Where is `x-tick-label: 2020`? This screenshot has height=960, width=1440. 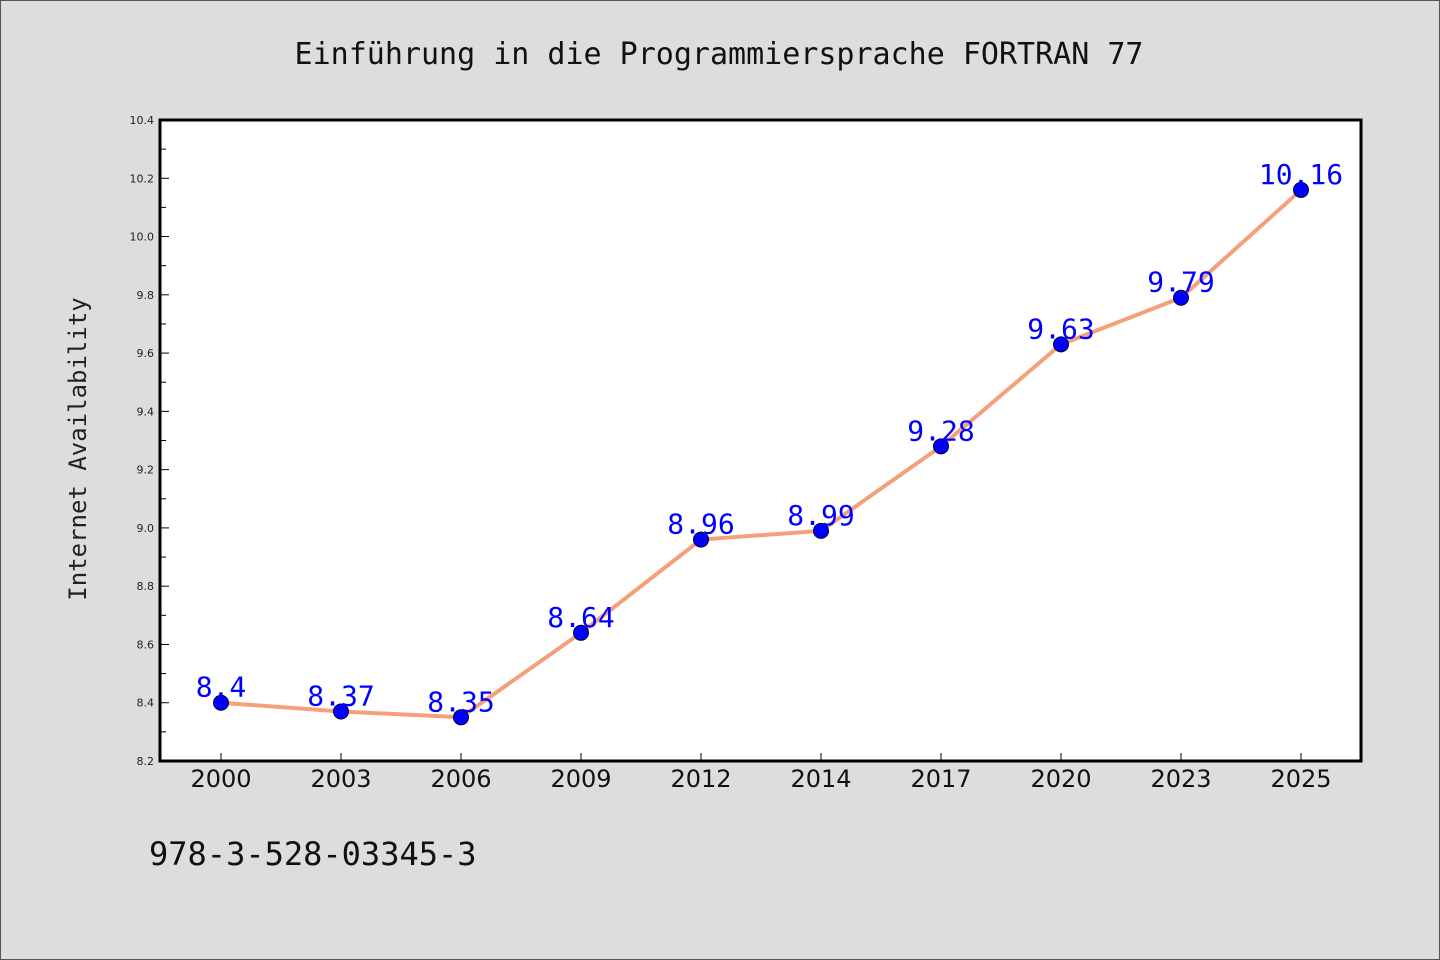
x-tick-label: 2020 is located at coordinates (1060, 779).